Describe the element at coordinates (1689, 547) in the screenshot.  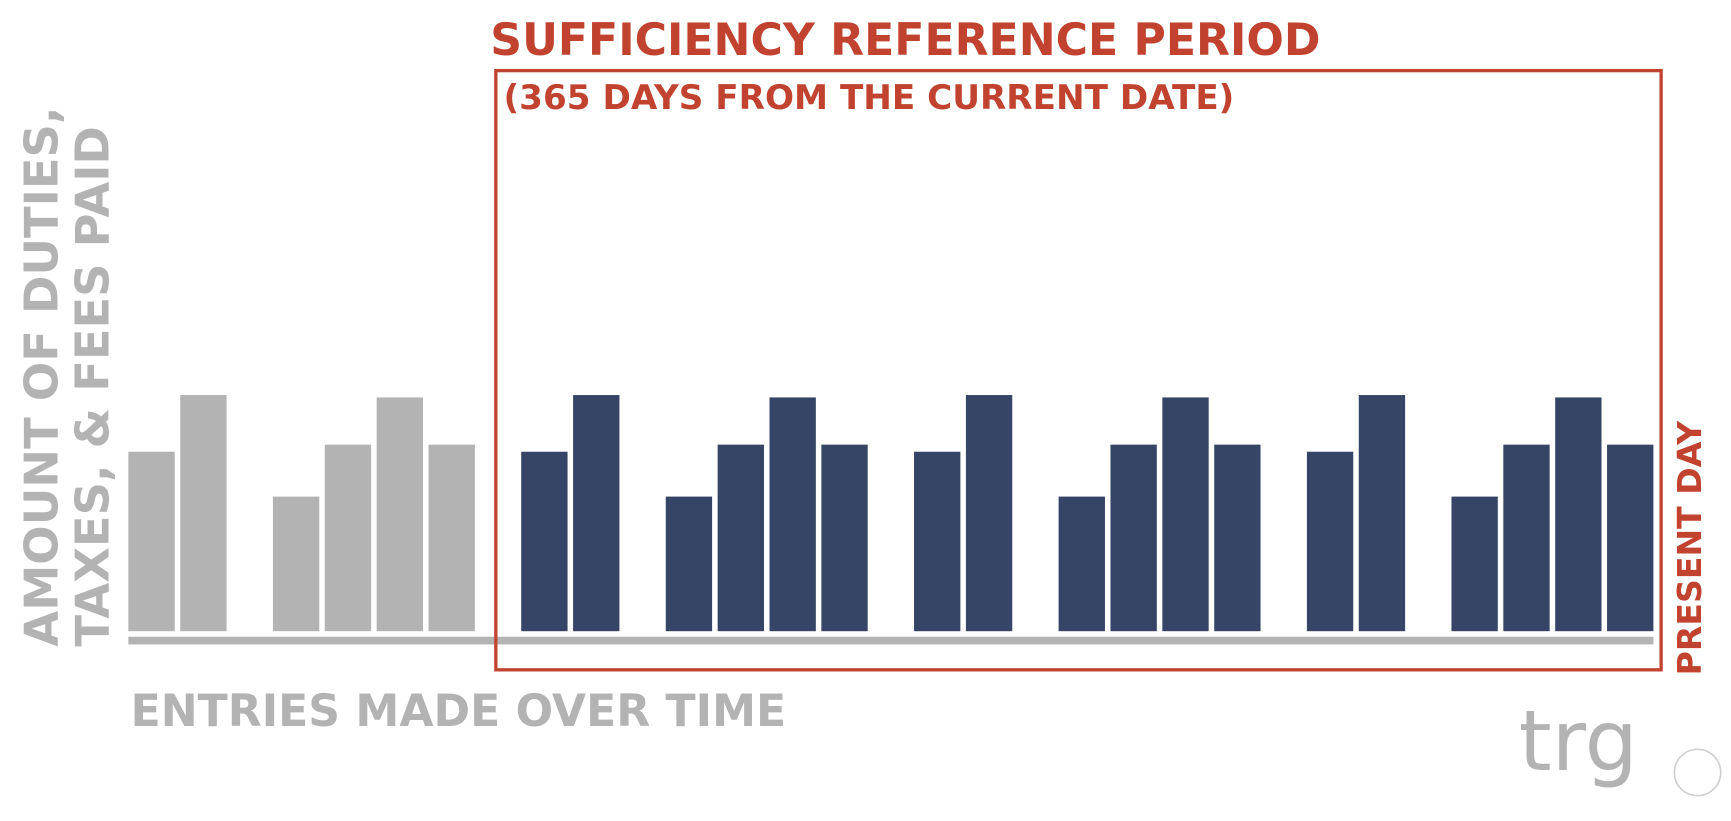
I see `present-day-label: PRESENT DAY` at that location.